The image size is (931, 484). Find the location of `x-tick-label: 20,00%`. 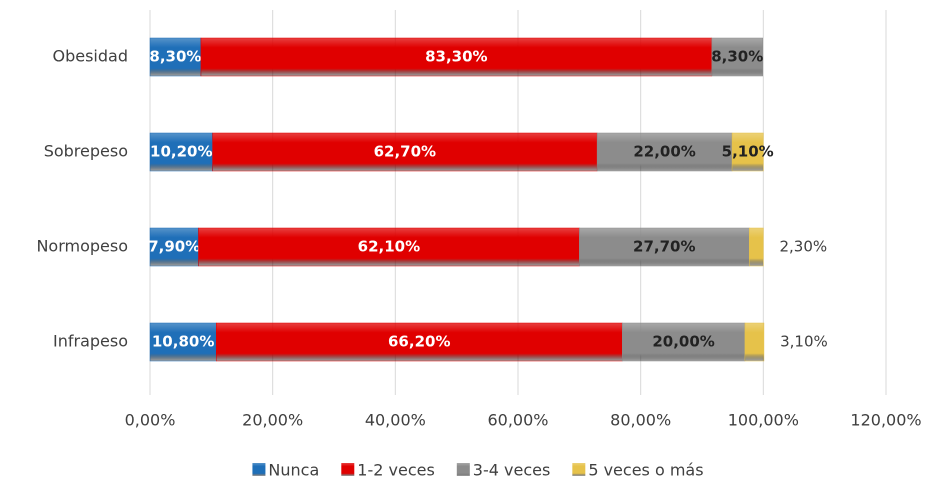

x-tick-label: 20,00% is located at coordinates (272, 420).